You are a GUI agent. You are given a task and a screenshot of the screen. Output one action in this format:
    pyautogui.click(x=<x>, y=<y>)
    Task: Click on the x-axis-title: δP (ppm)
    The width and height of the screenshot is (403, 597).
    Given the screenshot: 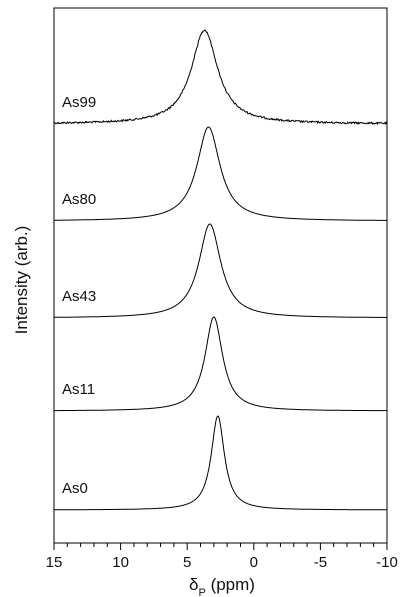 What is the action you would take?
    pyautogui.click(x=222, y=586)
    